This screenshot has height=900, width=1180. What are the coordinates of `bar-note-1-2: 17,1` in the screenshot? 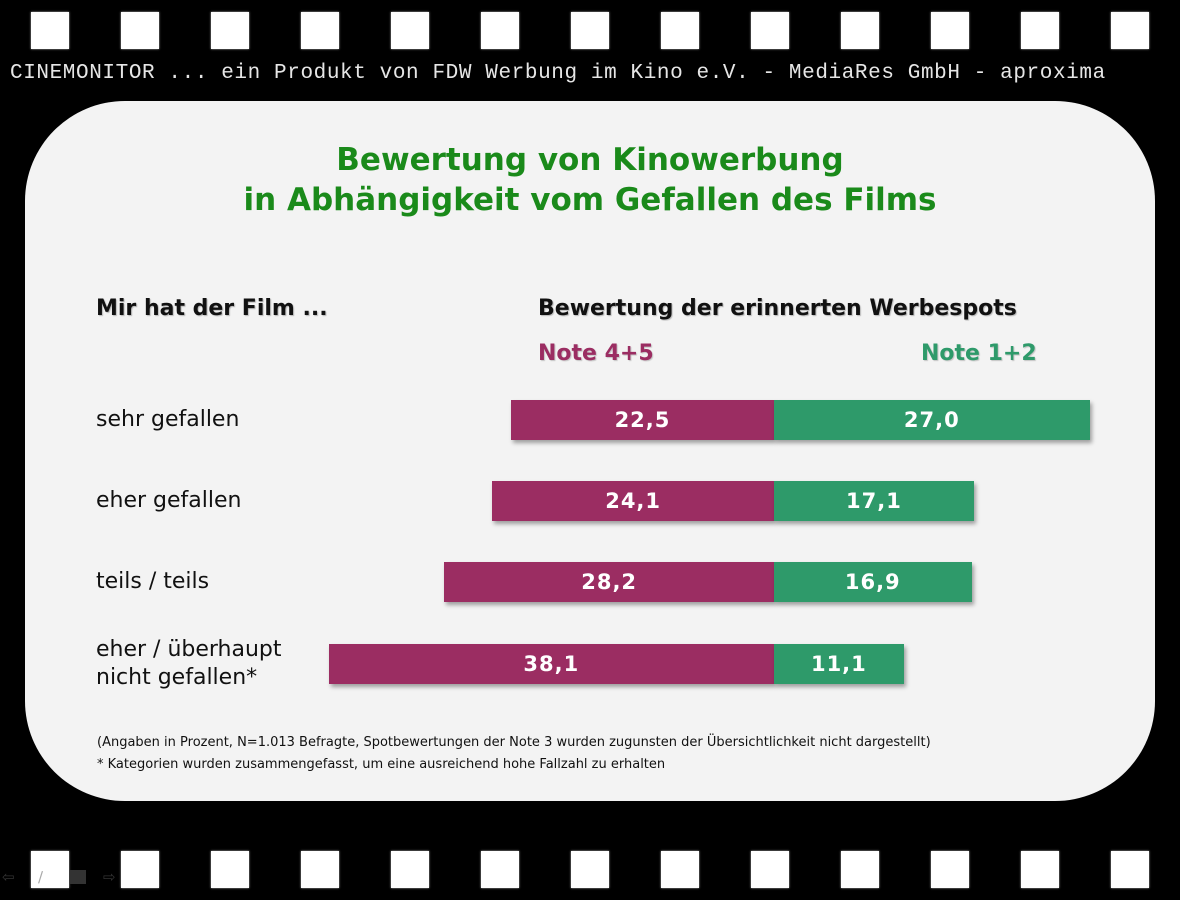 It's located at (874, 501).